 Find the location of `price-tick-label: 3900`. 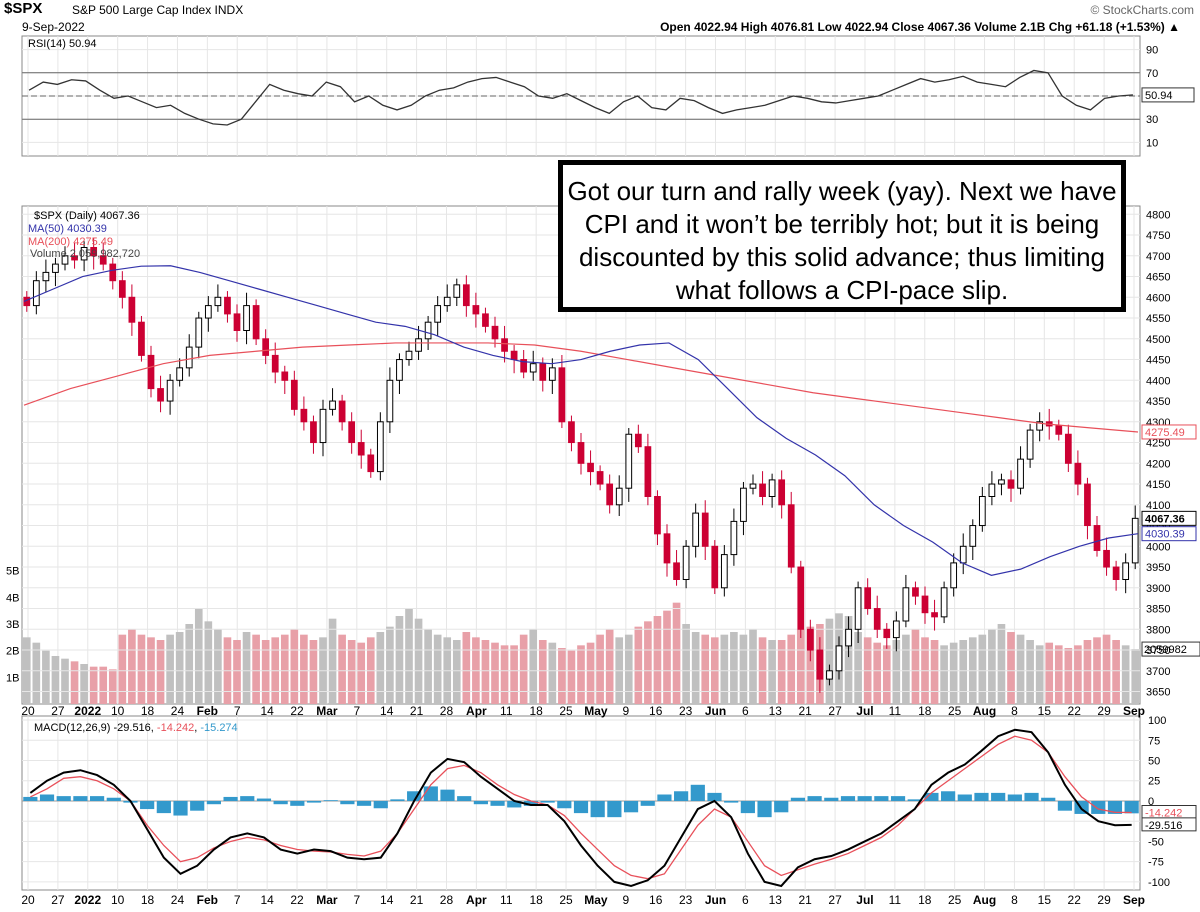

price-tick-label: 3900 is located at coordinates (1158, 589).